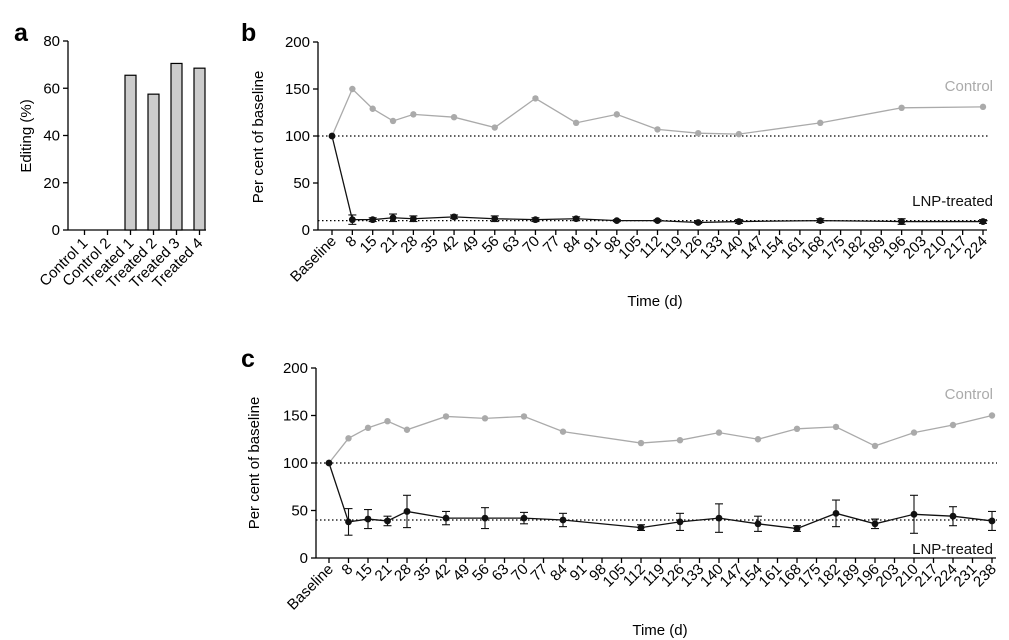 The width and height of the screenshot is (1009, 640). I want to click on panel-c-control-label: Control, so click(969, 394).